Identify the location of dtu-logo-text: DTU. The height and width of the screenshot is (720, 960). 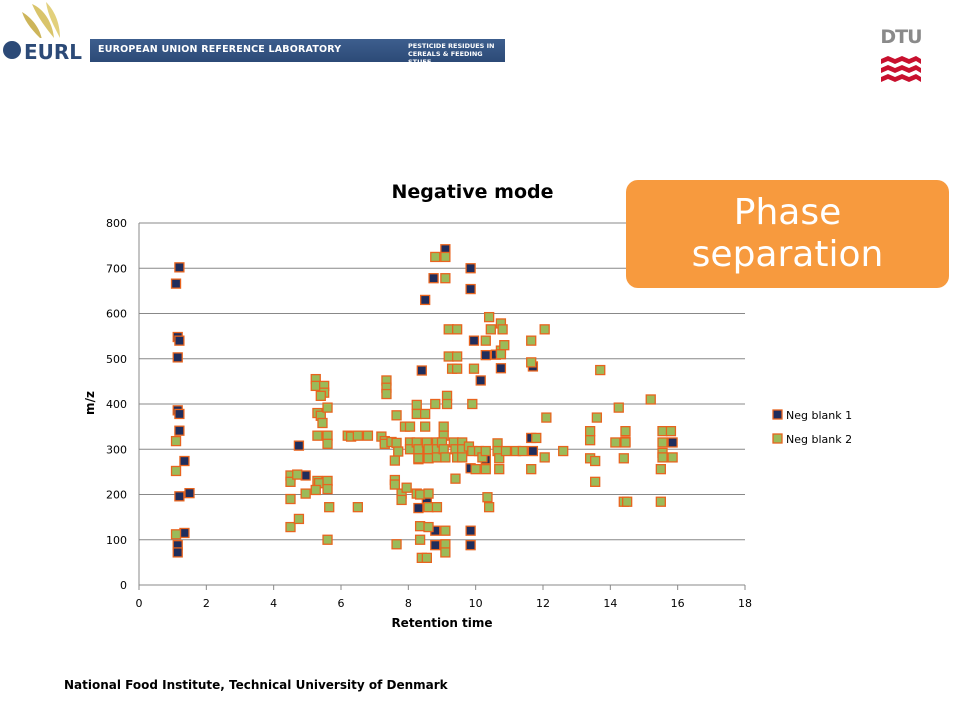
(901, 37).